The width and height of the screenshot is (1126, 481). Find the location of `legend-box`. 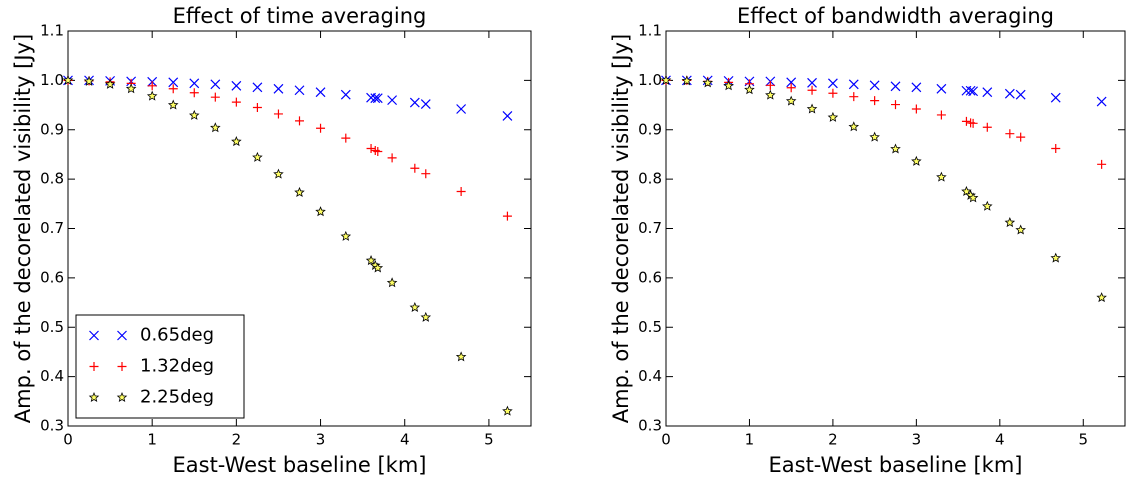

legend-box is located at coordinates (160, 366).